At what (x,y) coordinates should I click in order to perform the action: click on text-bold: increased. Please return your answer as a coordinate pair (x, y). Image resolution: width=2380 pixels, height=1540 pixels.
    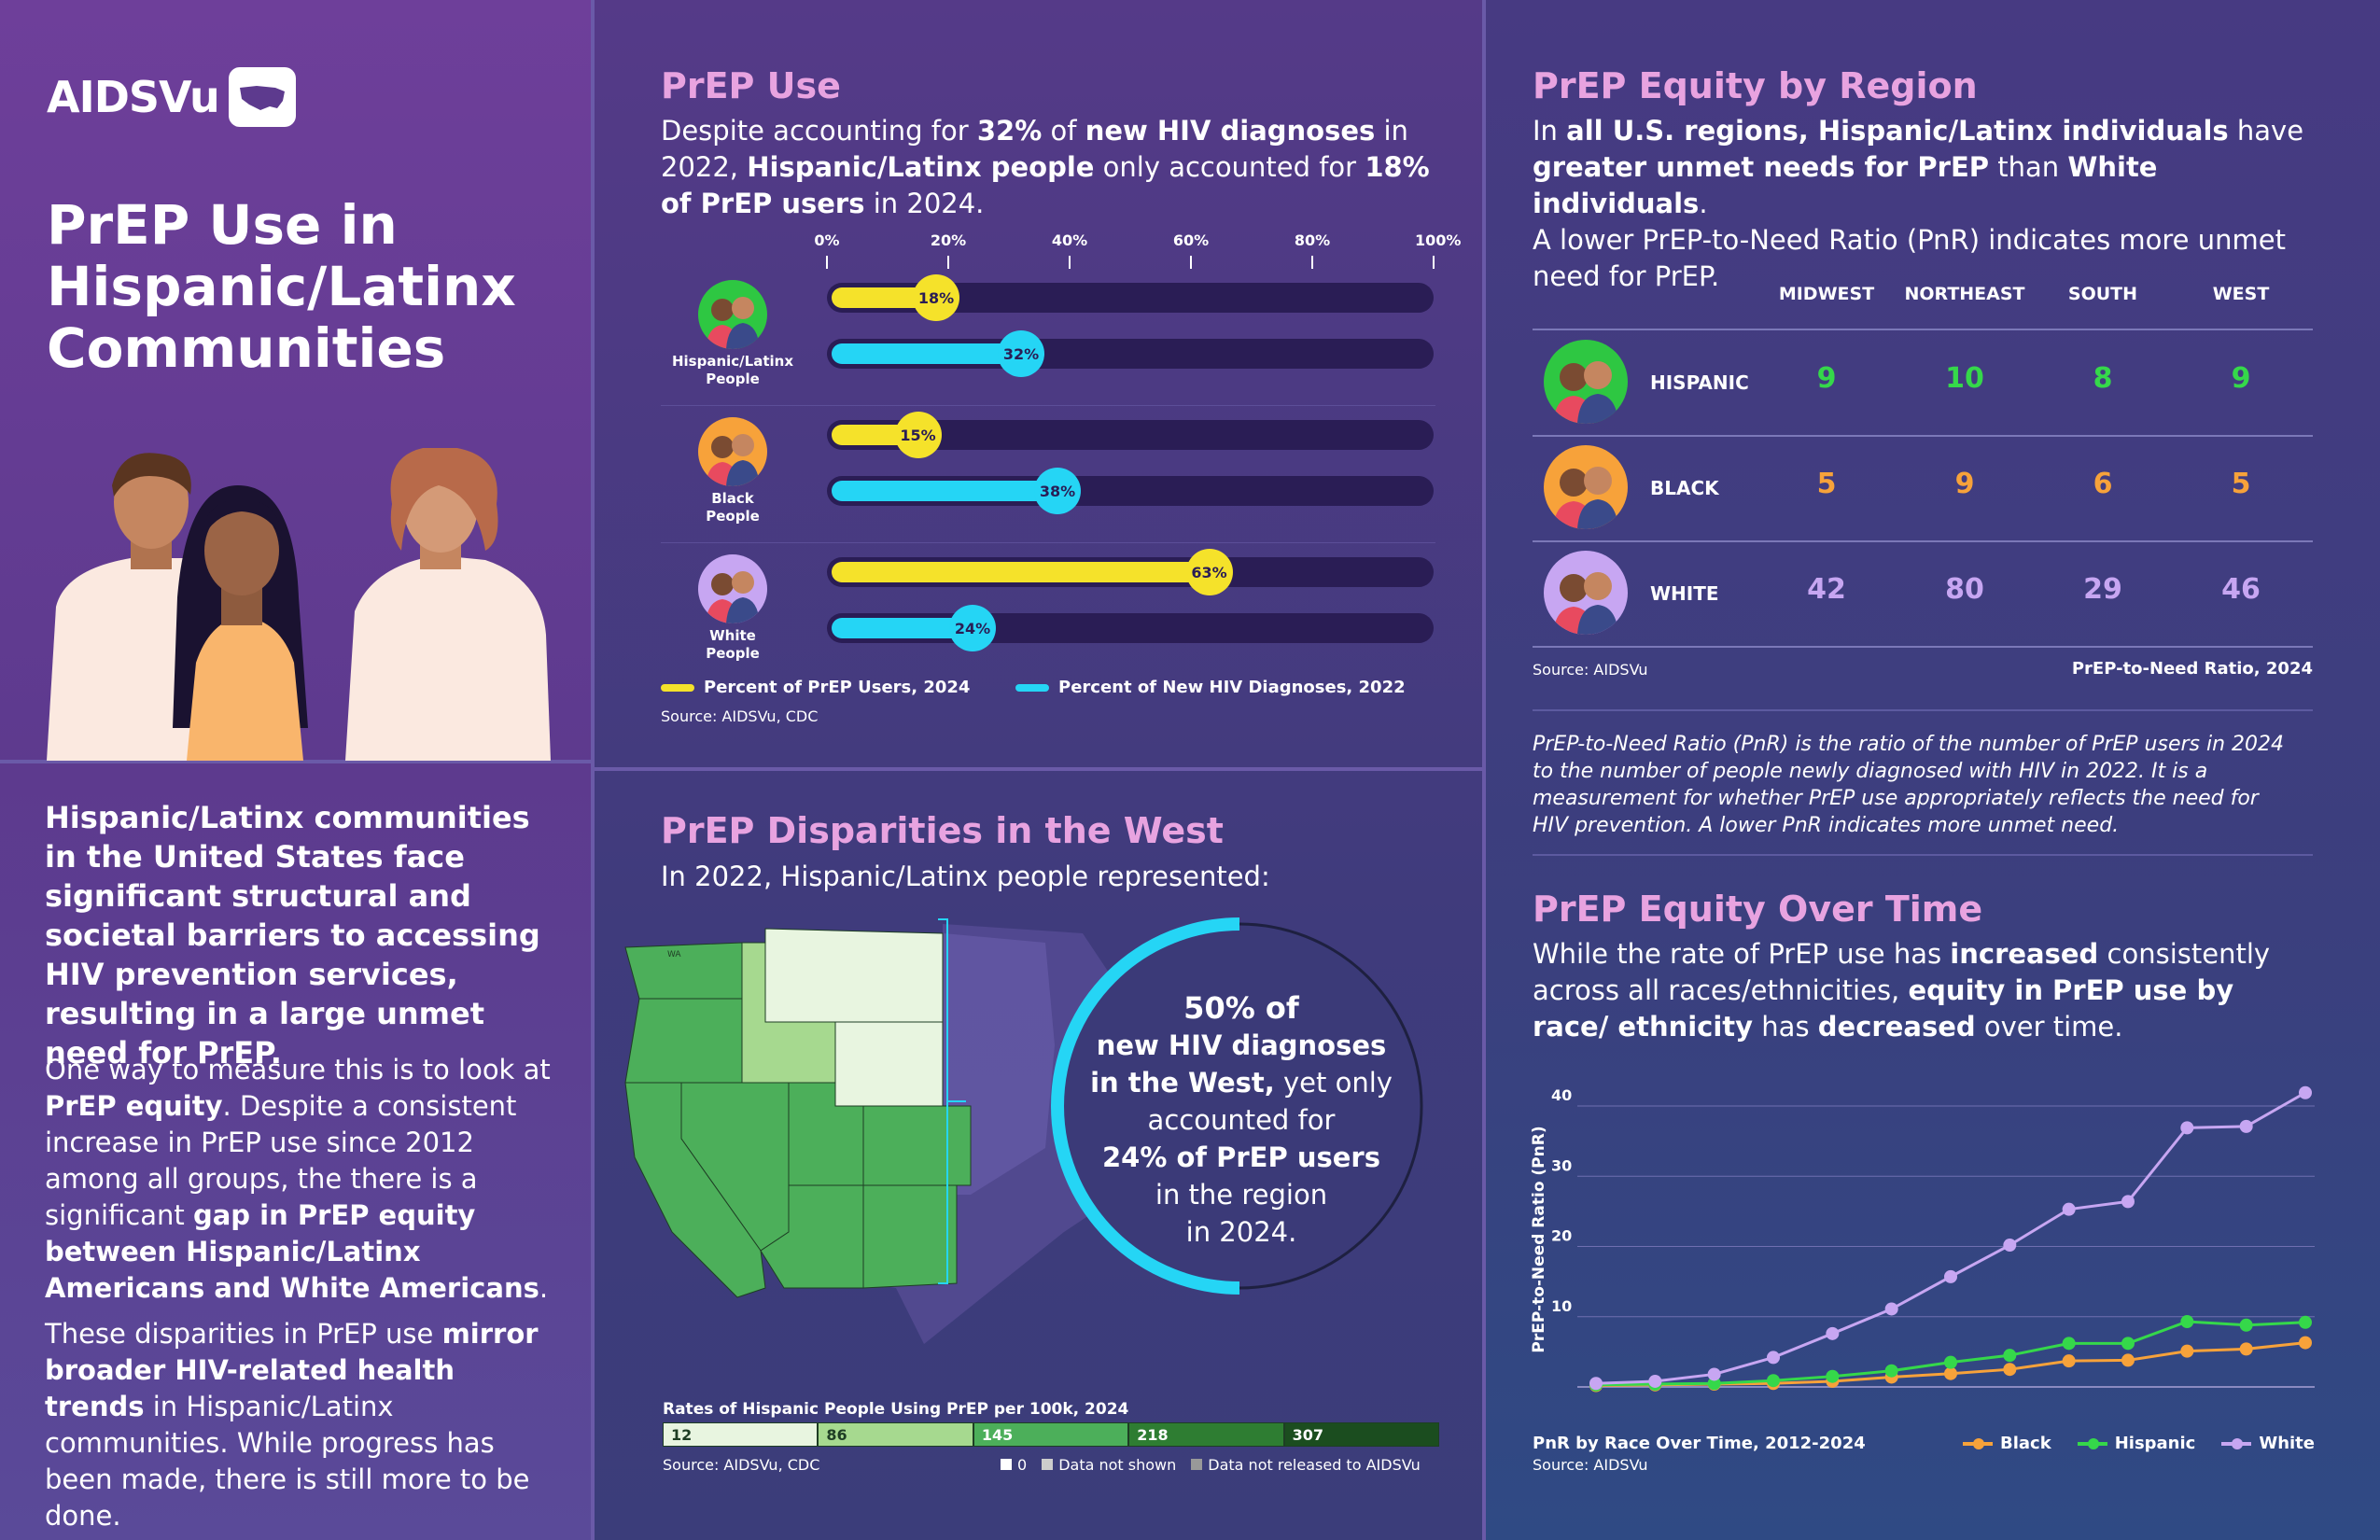
    Looking at the image, I should click on (2024, 954).